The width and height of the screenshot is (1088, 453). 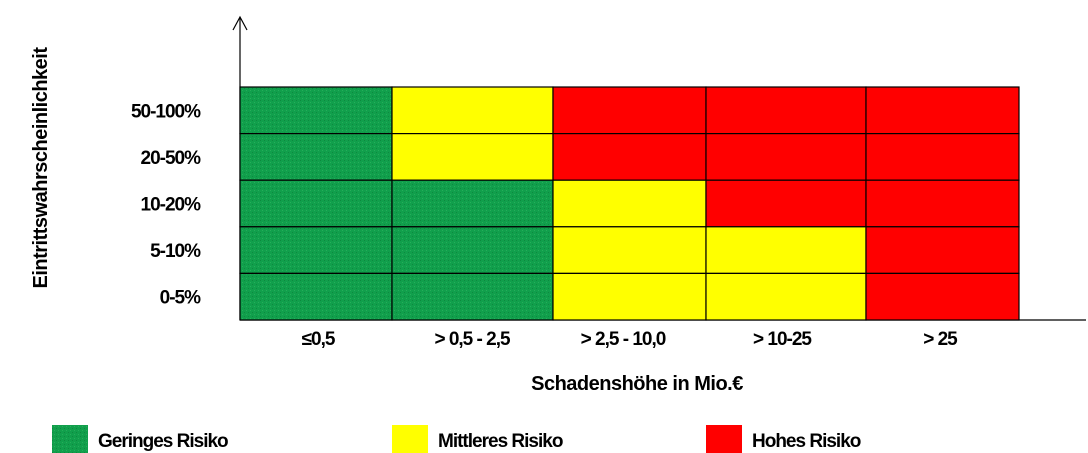 I want to click on legend-item-mittel: Mittleres Risiko, so click(x=478, y=439).